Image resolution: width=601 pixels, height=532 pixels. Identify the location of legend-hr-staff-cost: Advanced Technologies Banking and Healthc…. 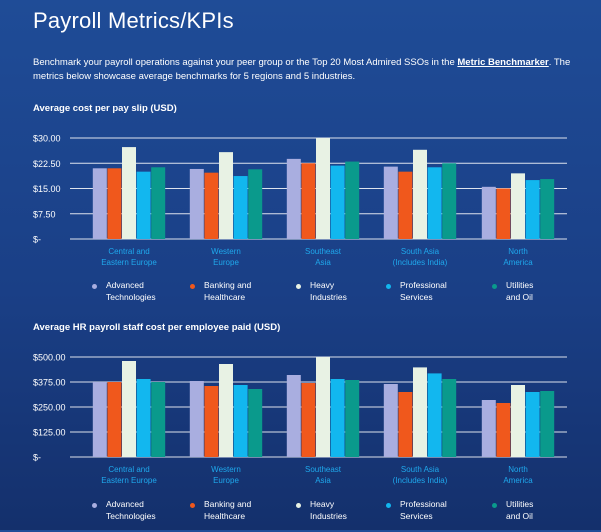
(300, 515).